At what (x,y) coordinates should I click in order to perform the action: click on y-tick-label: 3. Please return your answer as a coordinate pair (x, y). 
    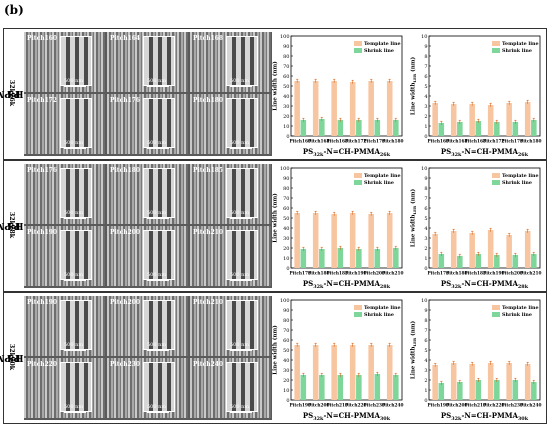
    Looking at the image, I should click on (425, 371).